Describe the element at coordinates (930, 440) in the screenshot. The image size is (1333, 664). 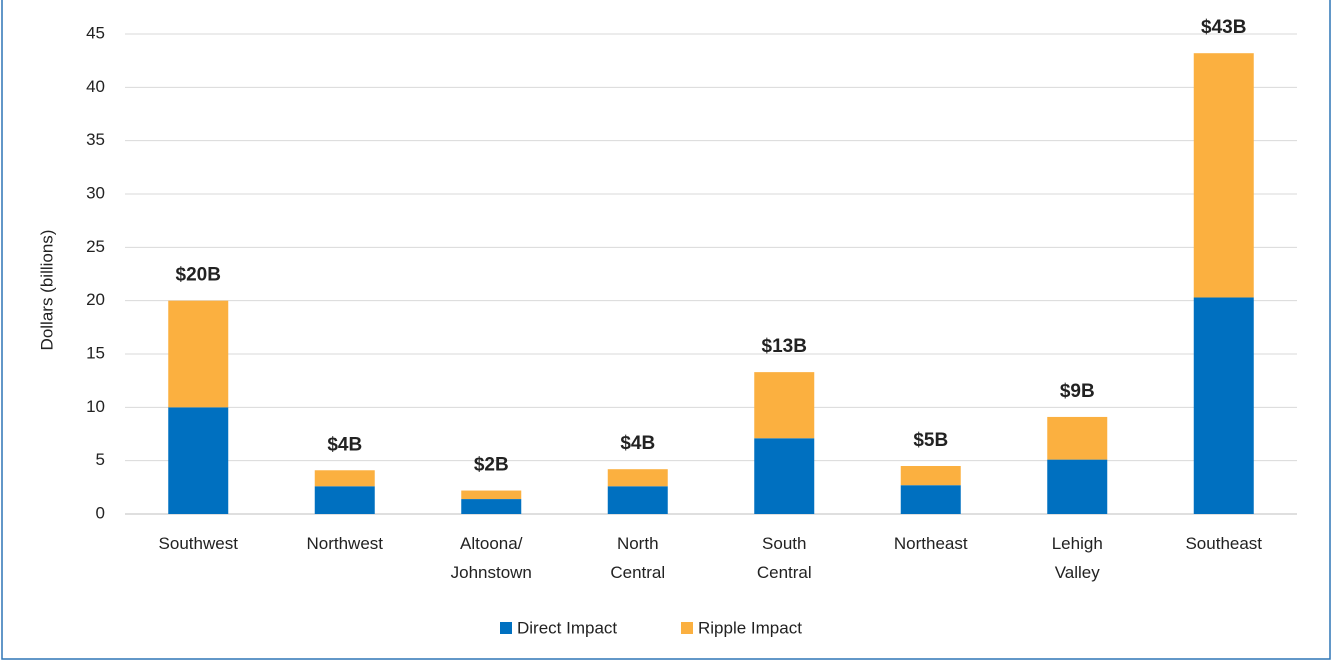
I see `total-label: $5B` at that location.